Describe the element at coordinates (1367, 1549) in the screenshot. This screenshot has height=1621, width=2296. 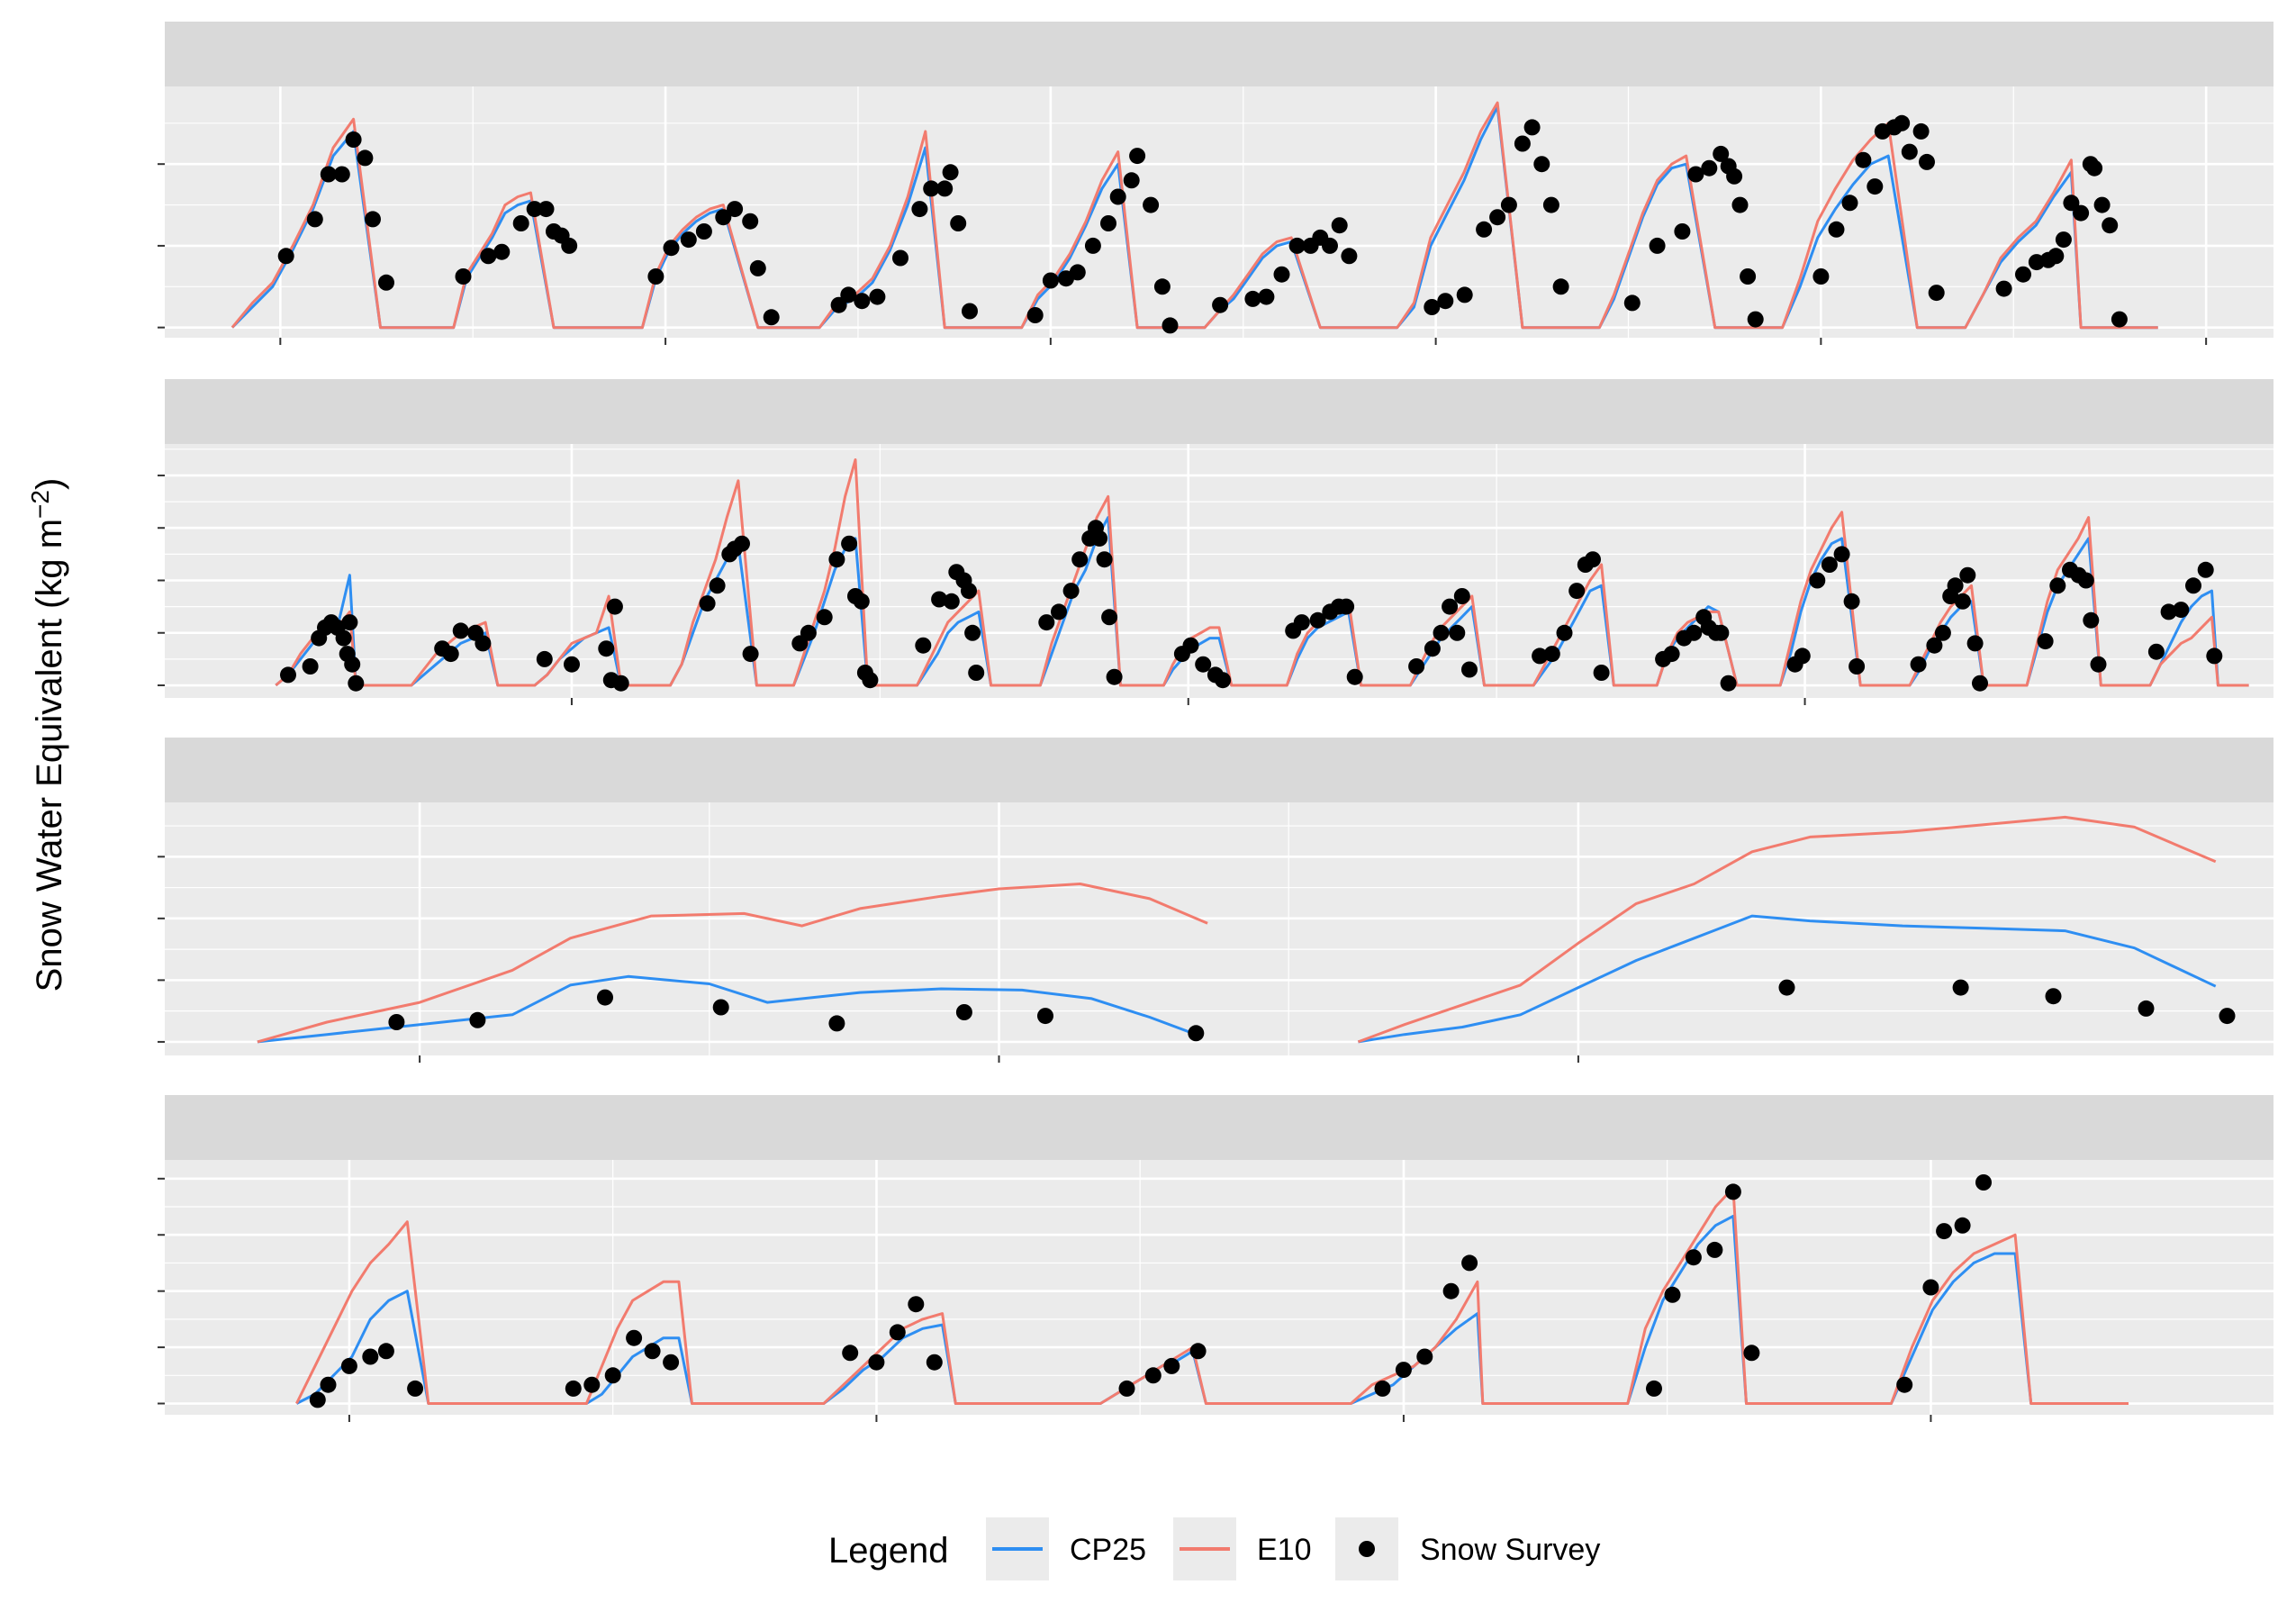
I see `legend-point-snow-survey` at that location.